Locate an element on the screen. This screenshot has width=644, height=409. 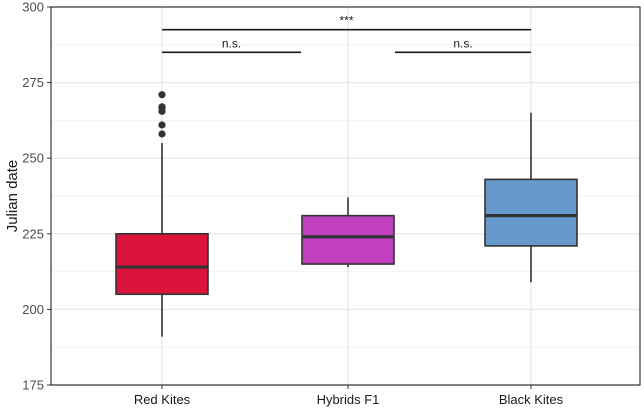
y-tick-label: 275 is located at coordinates (33, 82).